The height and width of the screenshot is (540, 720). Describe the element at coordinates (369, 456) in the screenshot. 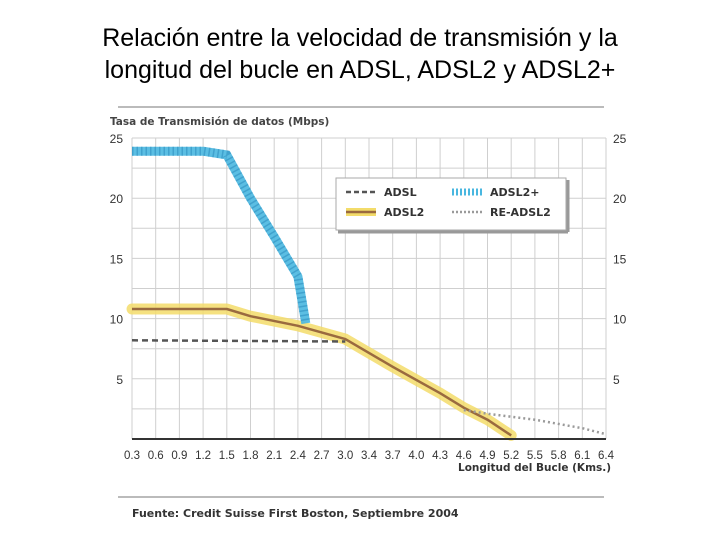

I see `x-tick-label-10: 3.4` at that location.